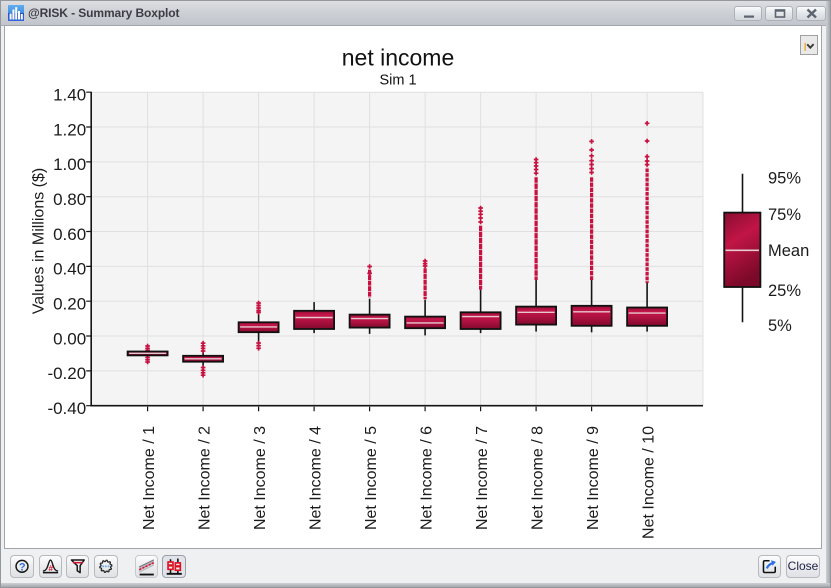 This screenshot has height=588, width=831. I want to click on svg-text: 1.00, so click(69, 164).